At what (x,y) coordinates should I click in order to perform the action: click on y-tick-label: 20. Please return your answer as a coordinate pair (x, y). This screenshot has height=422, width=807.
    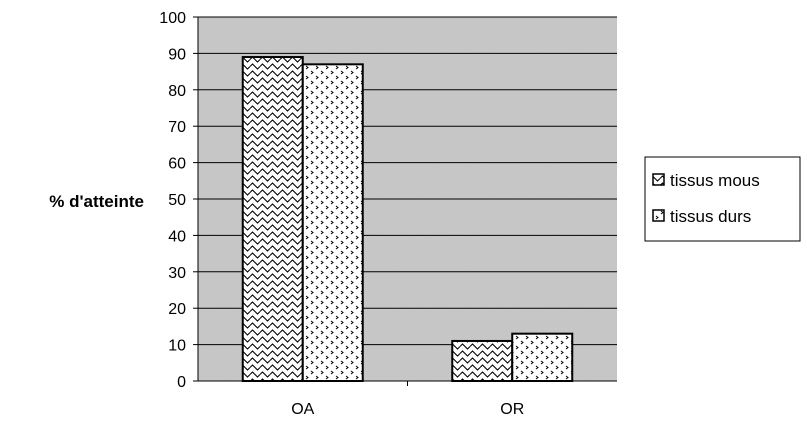
    Looking at the image, I should click on (177, 309).